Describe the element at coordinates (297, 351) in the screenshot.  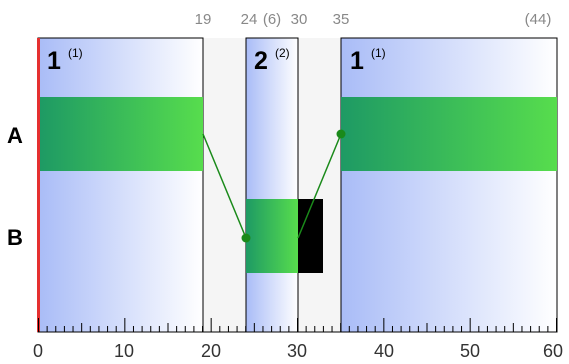
I see `axis-tick-label: 30` at that location.